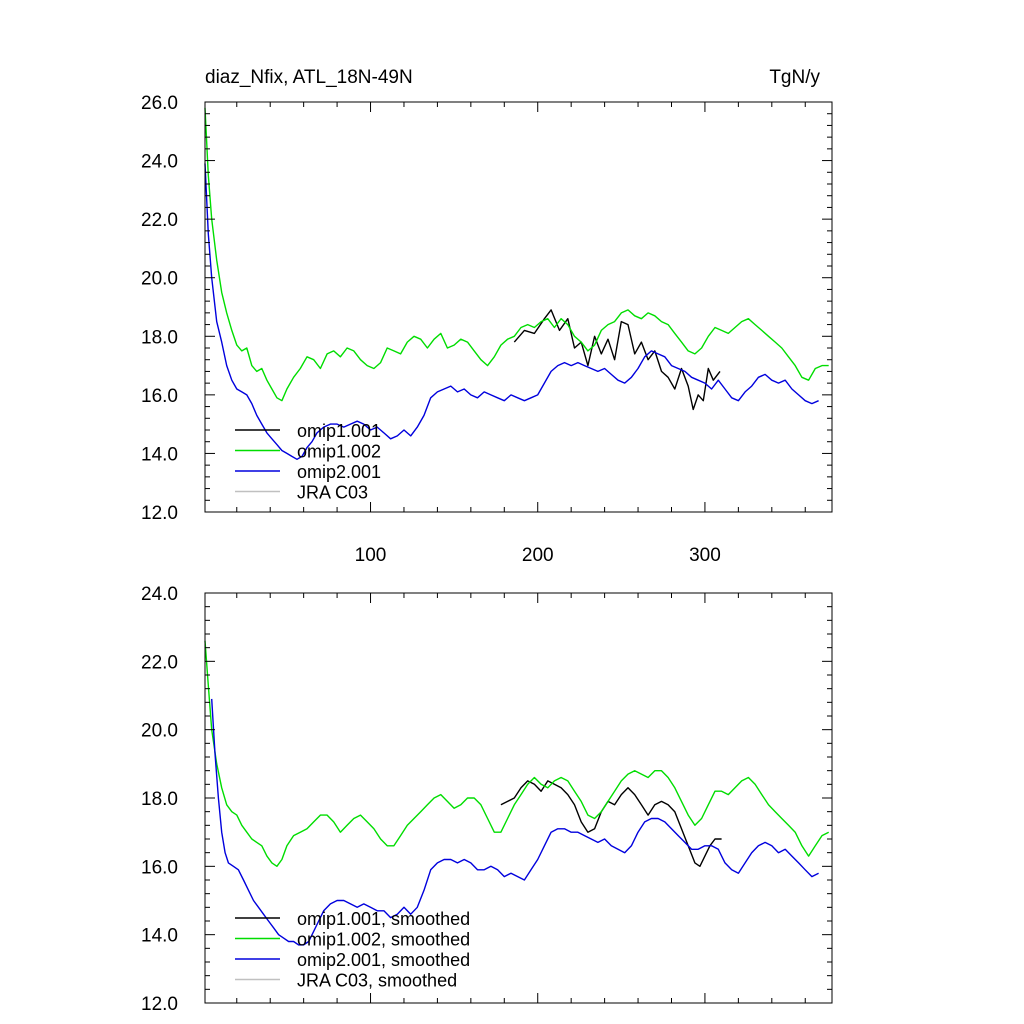 The width and height of the screenshot is (1024, 1024). Describe the element at coordinates (383, 940) in the screenshot. I see `legend-label: omip1.002, smoothed` at that location.